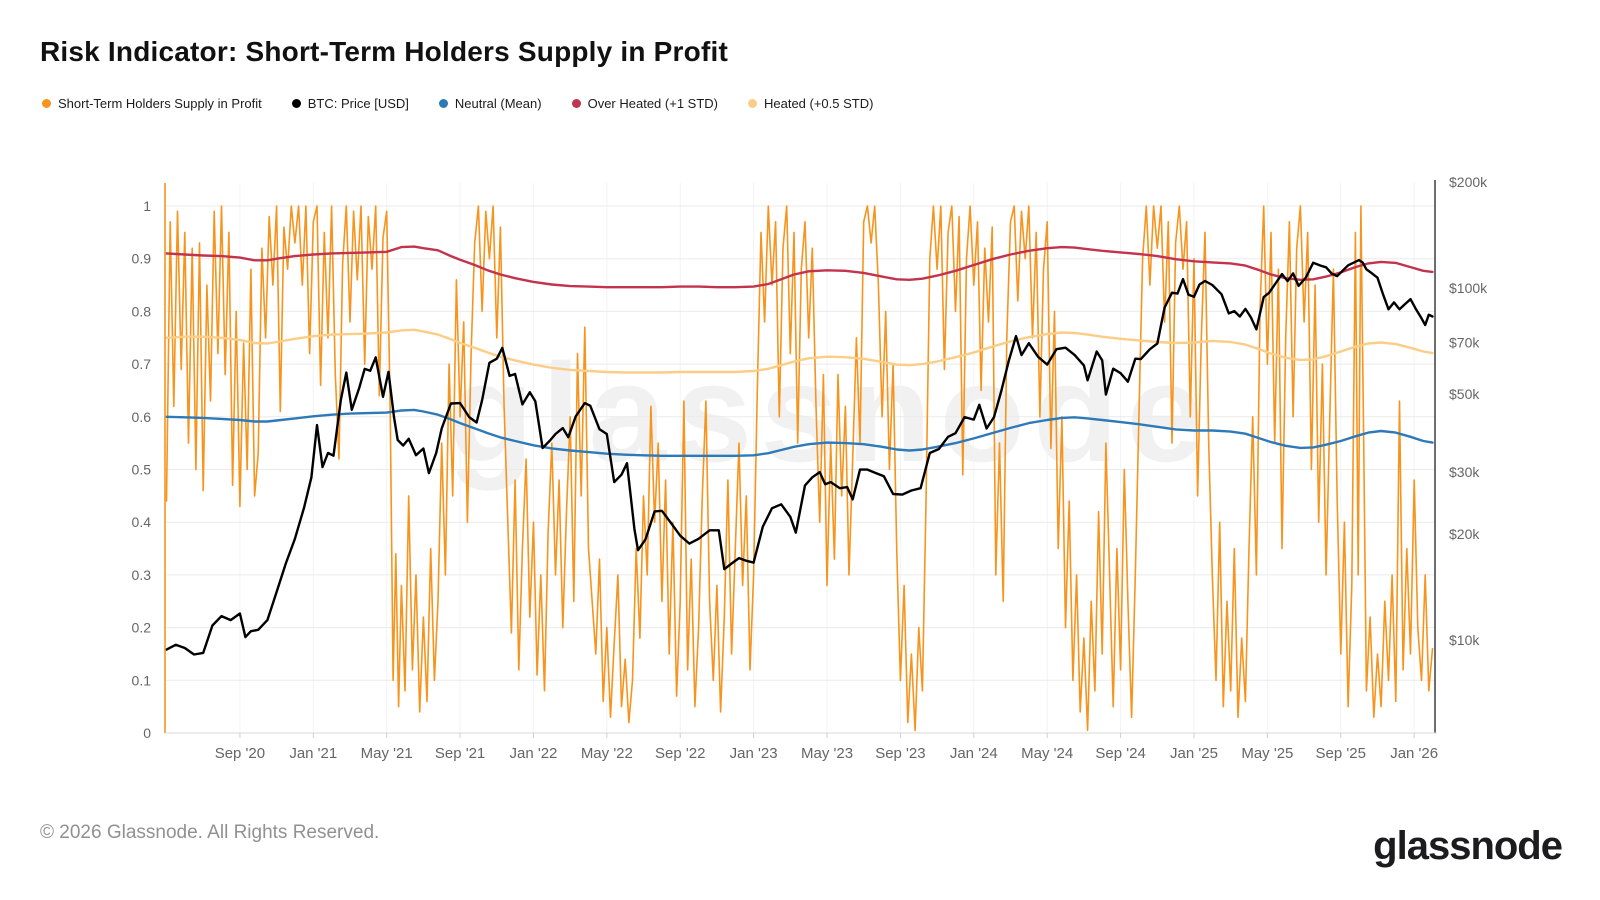 The image size is (1600, 900). What do you see at coordinates (827, 753) in the screenshot?
I see `x-tick-label: May '23` at bounding box center [827, 753].